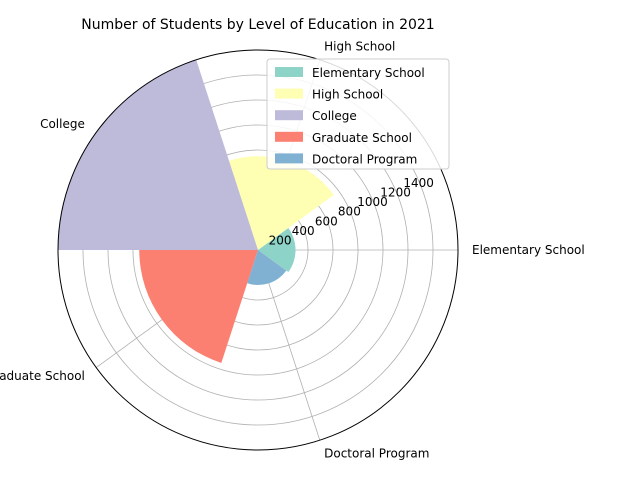  What do you see at coordinates (376, 454) in the screenshot?
I see `category-label: Doctoral Program` at bounding box center [376, 454].